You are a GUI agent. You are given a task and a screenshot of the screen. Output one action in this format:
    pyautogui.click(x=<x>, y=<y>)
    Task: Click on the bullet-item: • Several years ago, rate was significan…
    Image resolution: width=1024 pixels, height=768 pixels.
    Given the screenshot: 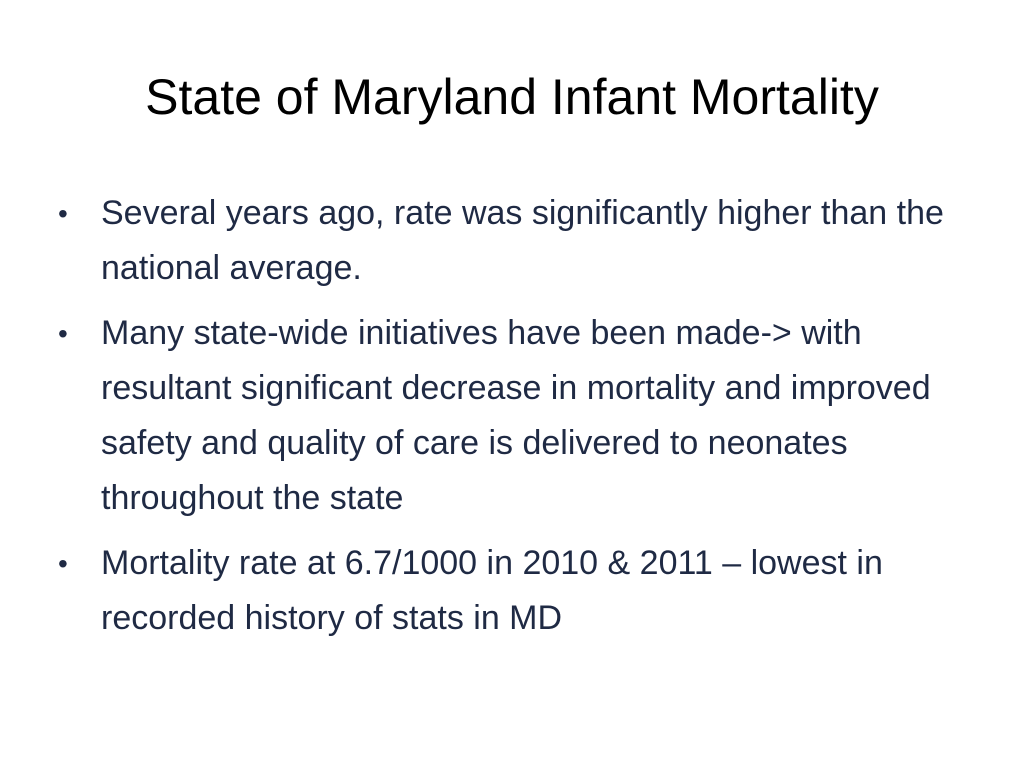 What is the action you would take?
    pyautogui.click(x=520, y=241)
    